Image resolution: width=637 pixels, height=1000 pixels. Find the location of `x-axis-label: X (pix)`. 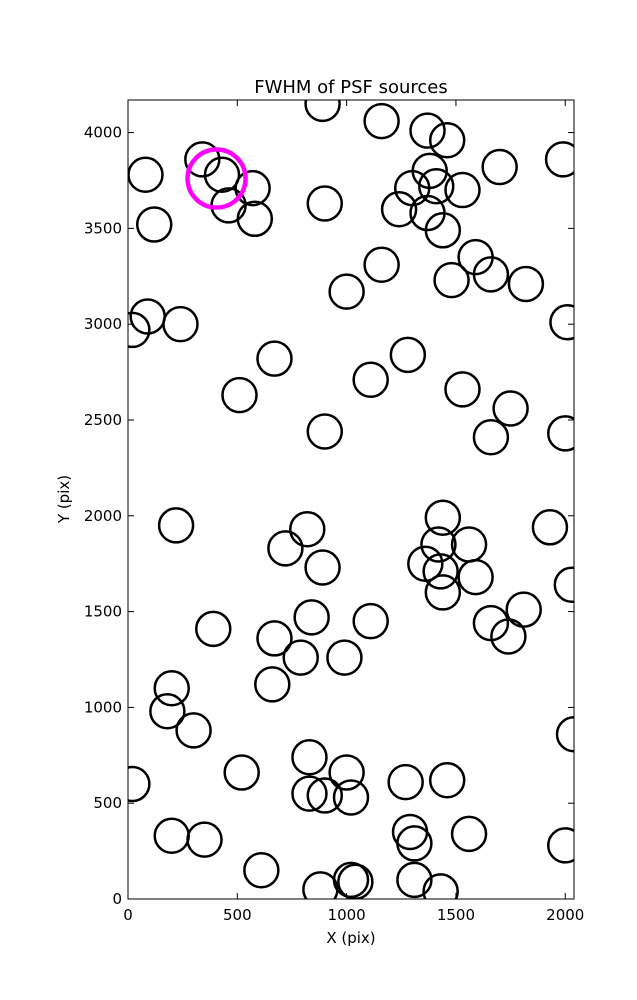

x-axis-label: X (pix) is located at coordinates (350, 938).